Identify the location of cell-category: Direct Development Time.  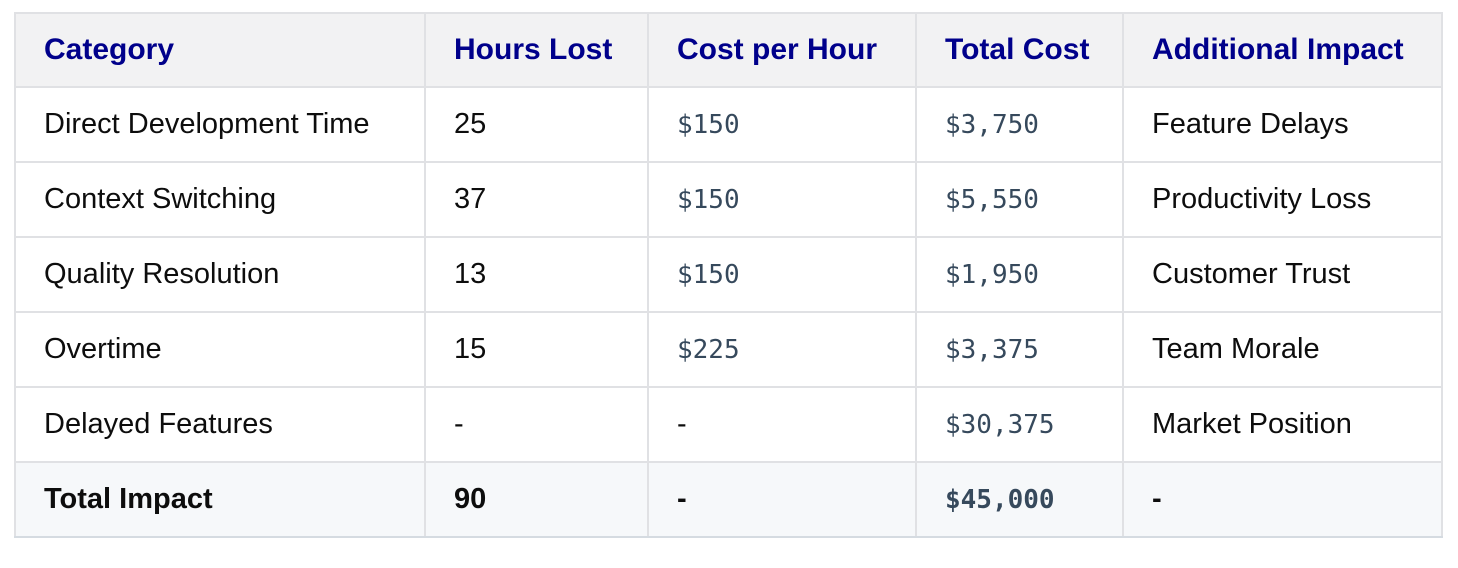
(220, 124).